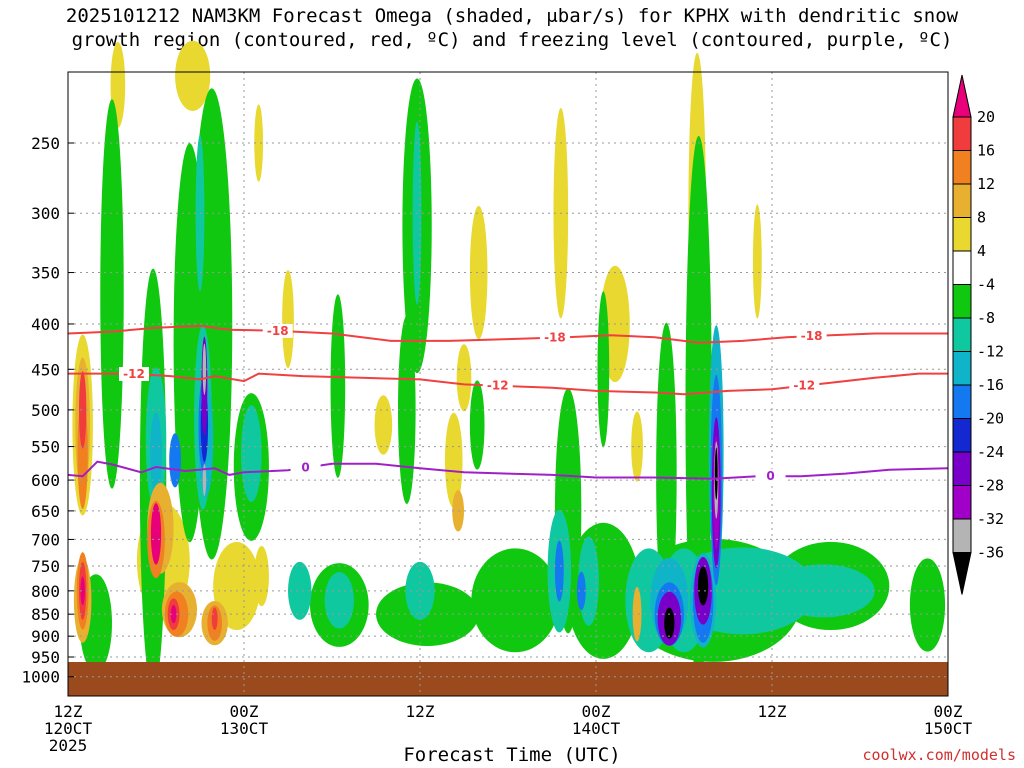  What do you see at coordinates (40, 677) in the screenshot?
I see `y-tick-label: 1000` at bounding box center [40, 677].